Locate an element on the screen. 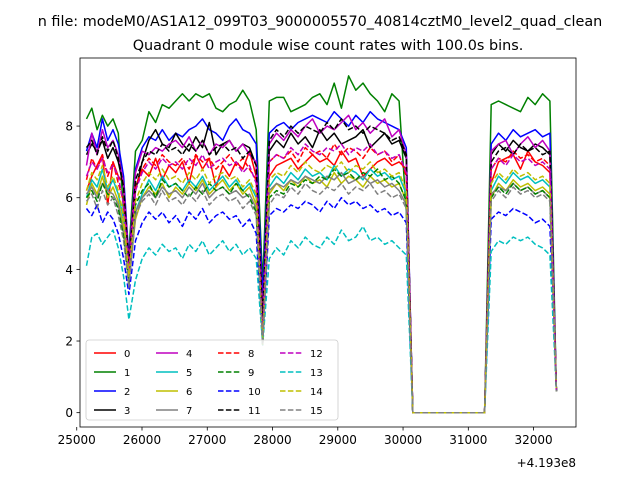 The height and width of the screenshot is (484, 640). legend-label-3: 3 is located at coordinates (127, 411).